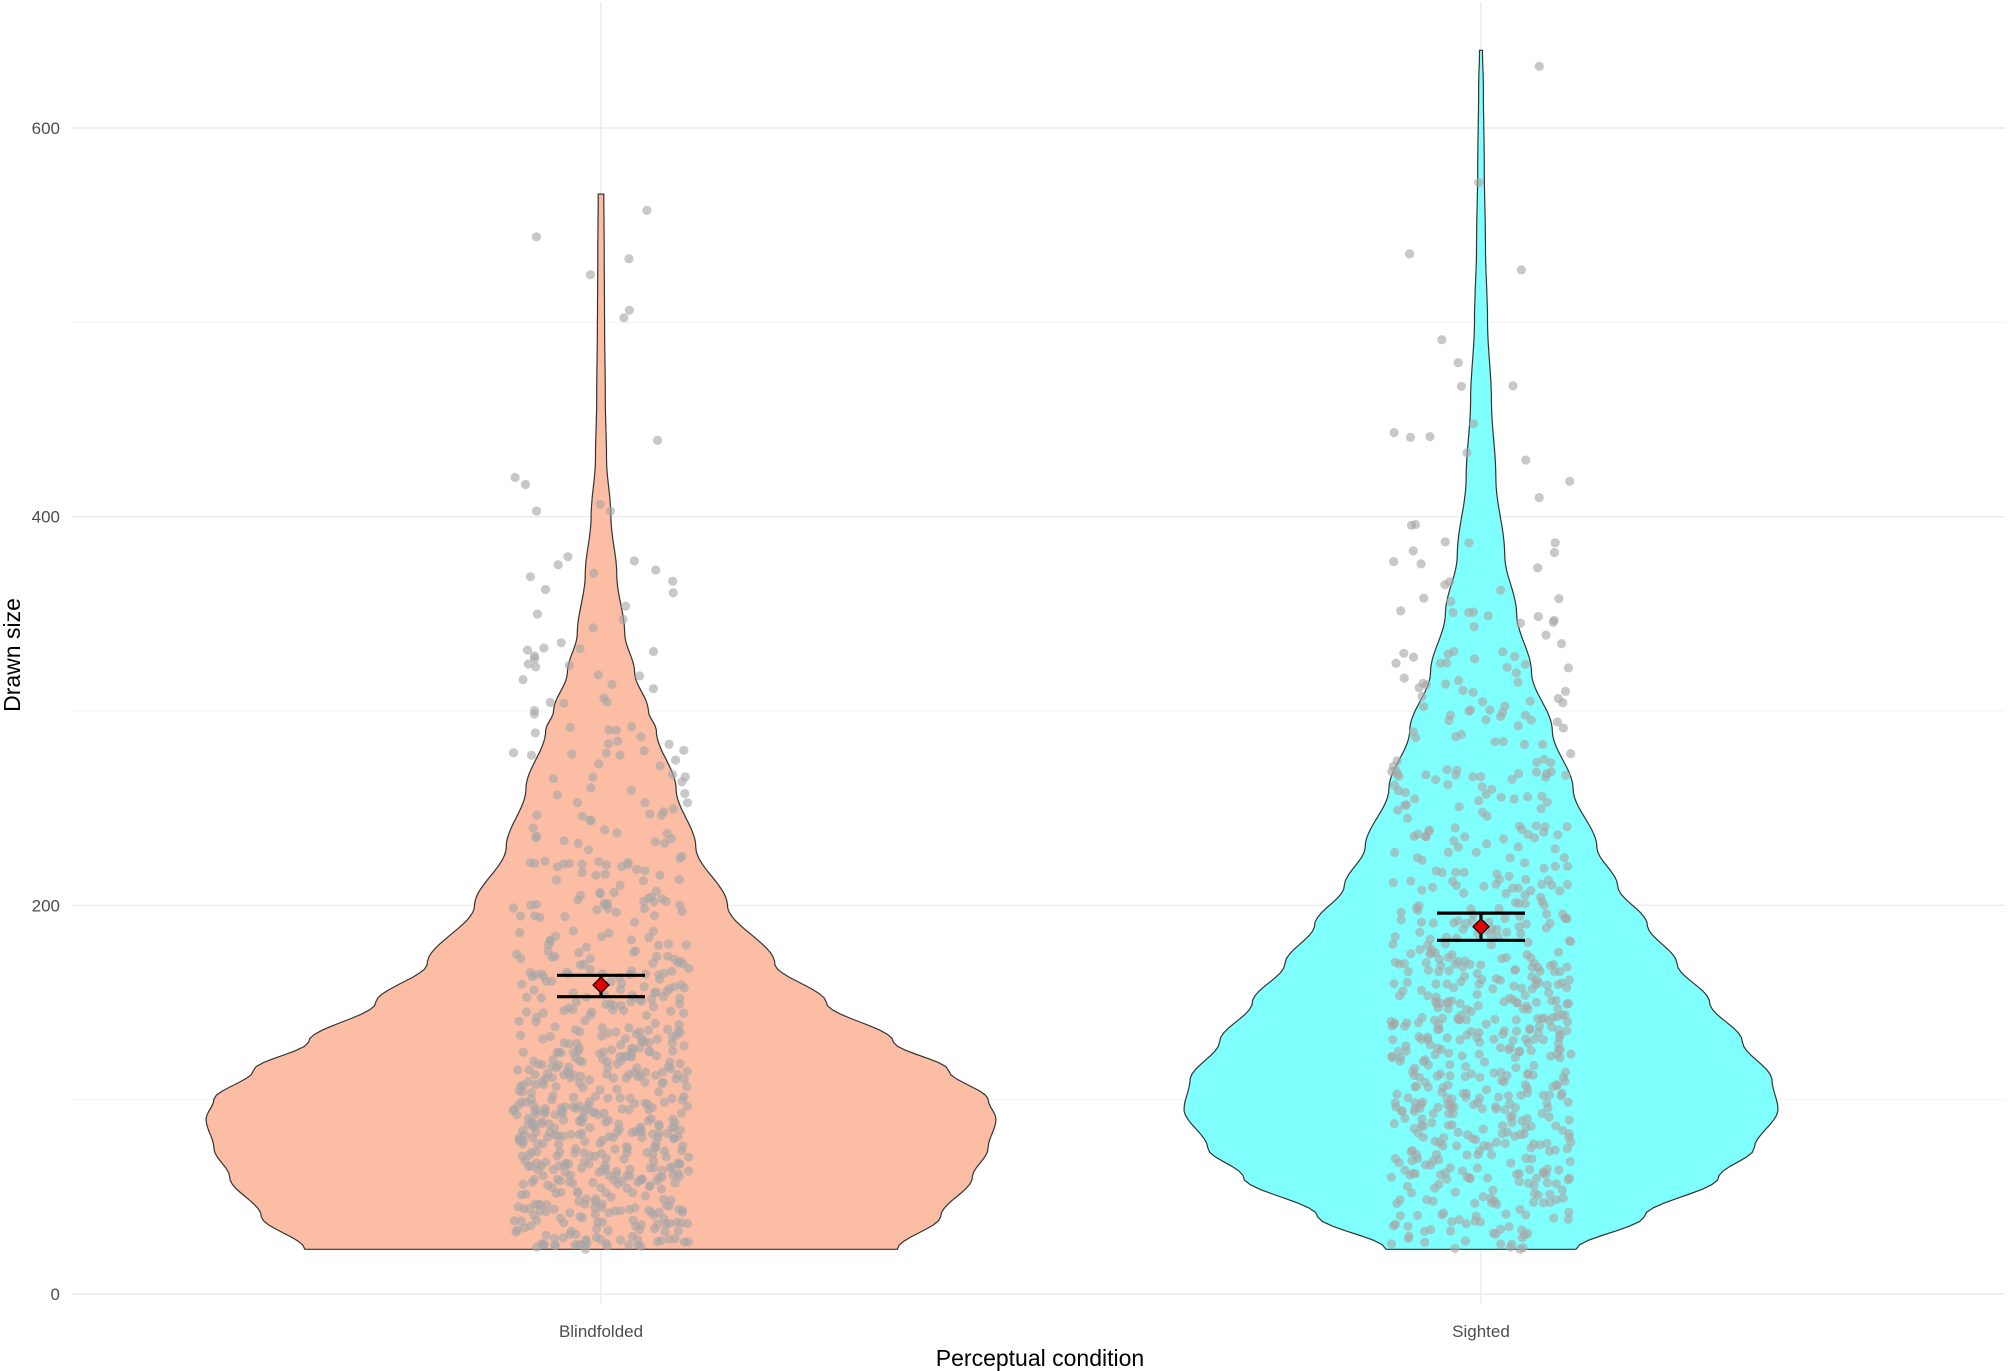  Describe the element at coordinates (1040, 1358) in the screenshot. I see `x-axis-title: Perceptual condition` at that location.